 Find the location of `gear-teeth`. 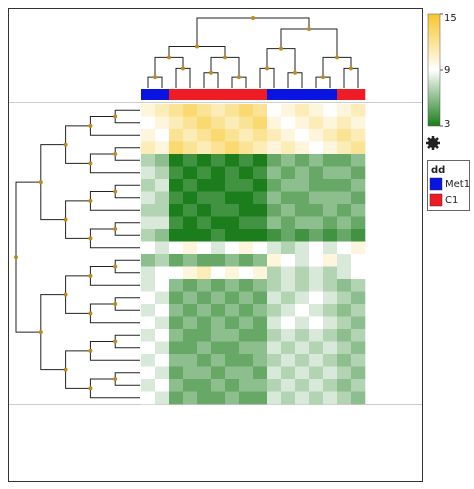

gear-teeth is located at coordinates (433, 143).